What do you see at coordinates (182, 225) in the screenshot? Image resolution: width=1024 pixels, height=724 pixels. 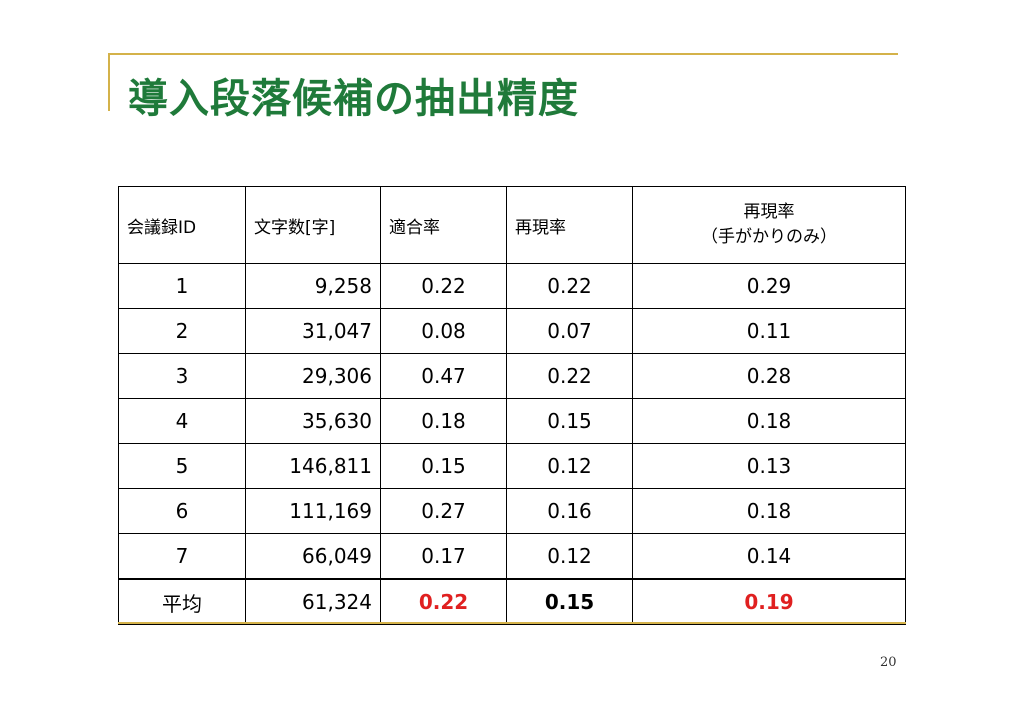 I see `header-id: 会議録ID` at bounding box center [182, 225].